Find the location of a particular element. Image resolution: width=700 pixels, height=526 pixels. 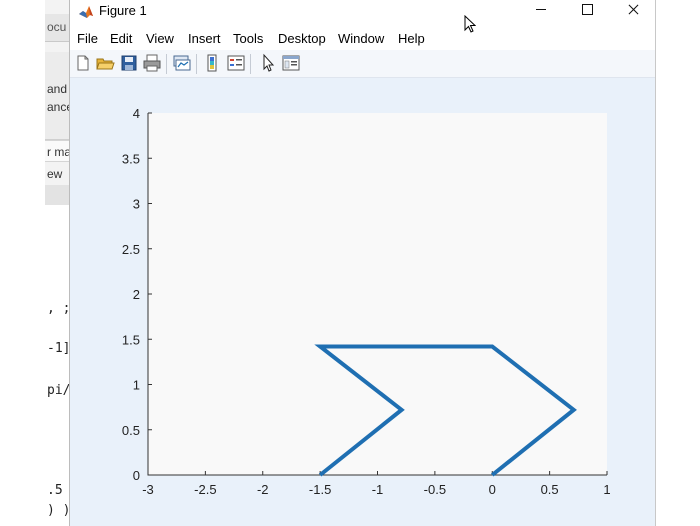

minimize-button is located at coordinates (541, 13).